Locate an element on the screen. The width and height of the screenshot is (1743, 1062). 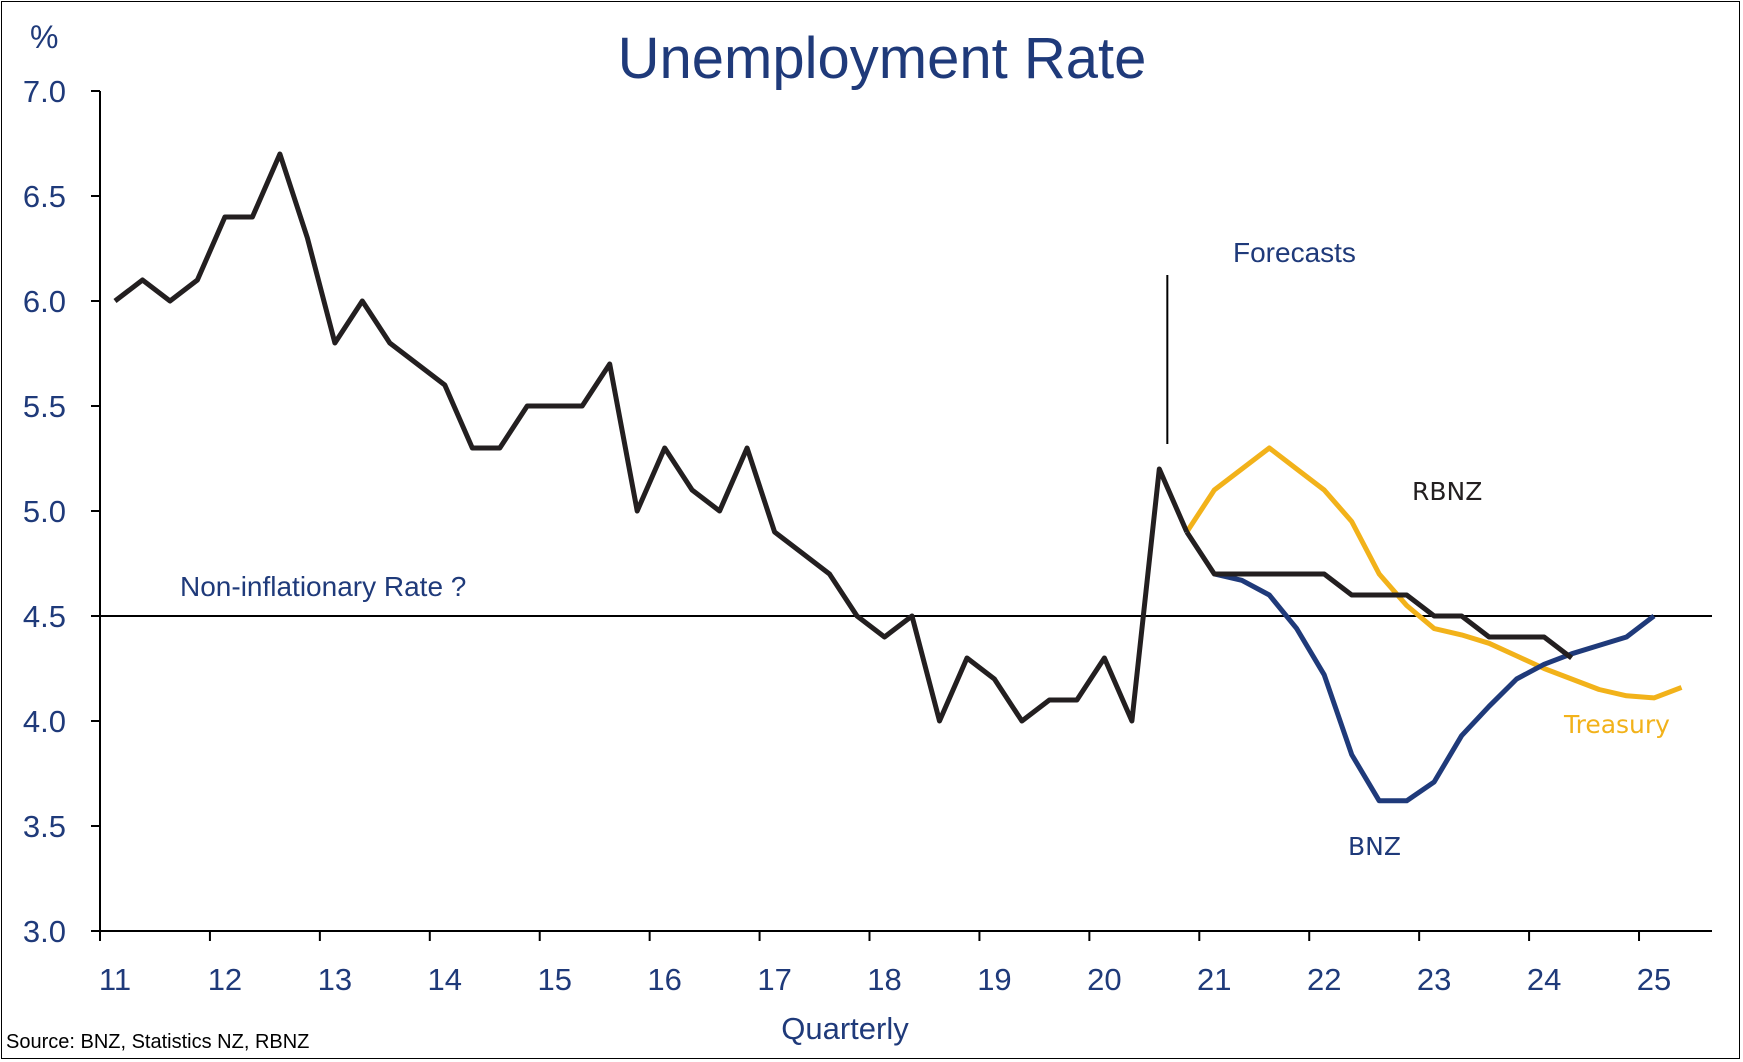
x-tick-label: 13 is located at coordinates (335, 979).